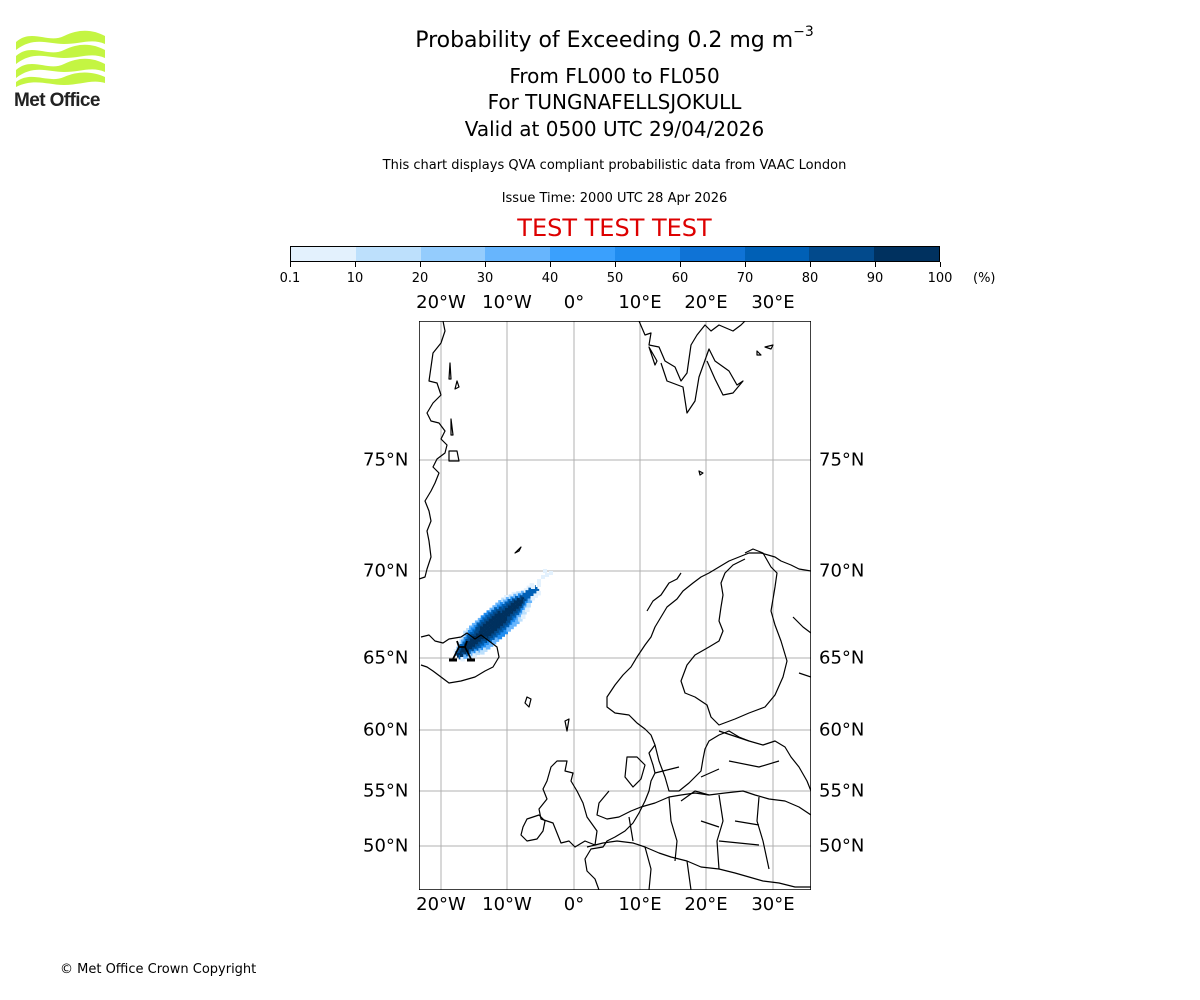 This screenshot has height=1000, width=1200. Describe the element at coordinates (745, 278) in the screenshot. I see `colorbar-tick-label: 70` at that location.